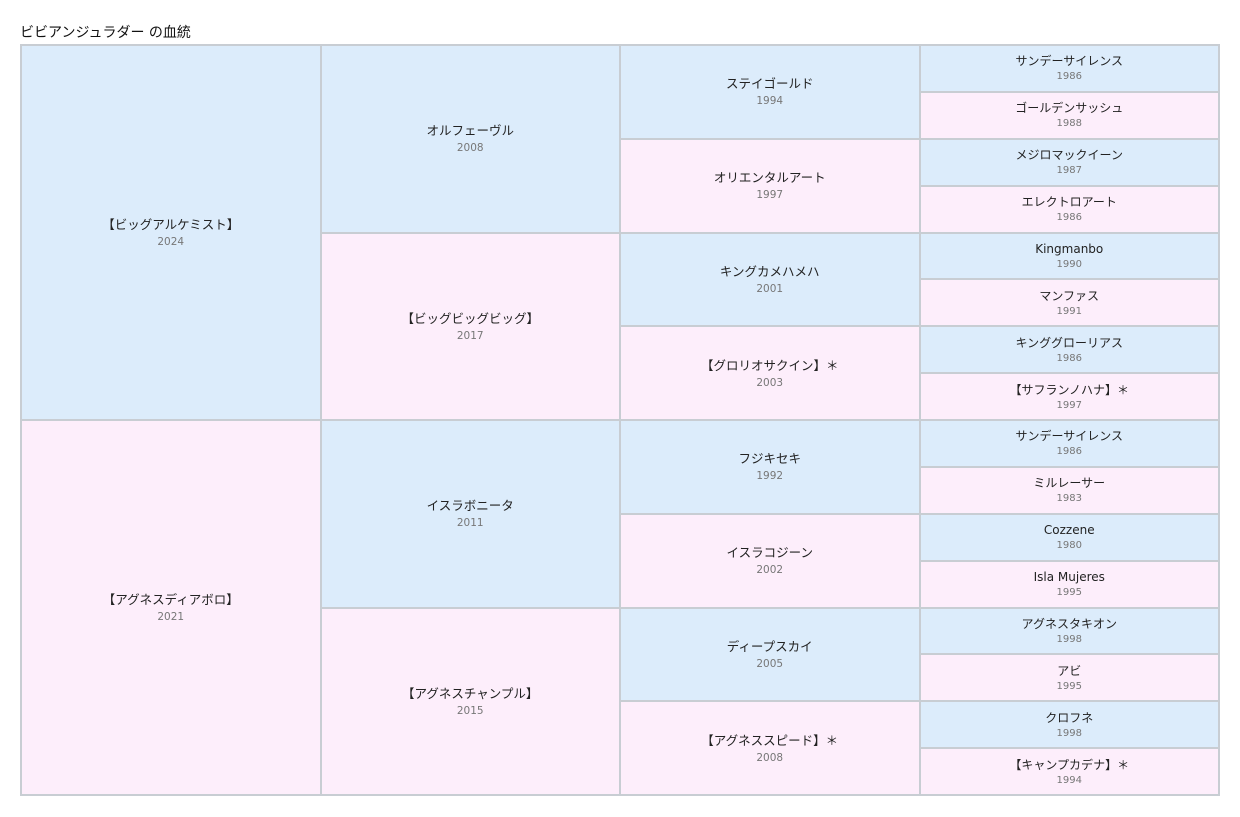 Image resolution: width=1240 pixels, height=817 pixels. Describe the element at coordinates (1069, 202) in the screenshot. I see `horse-name: エレクトロアート` at that location.